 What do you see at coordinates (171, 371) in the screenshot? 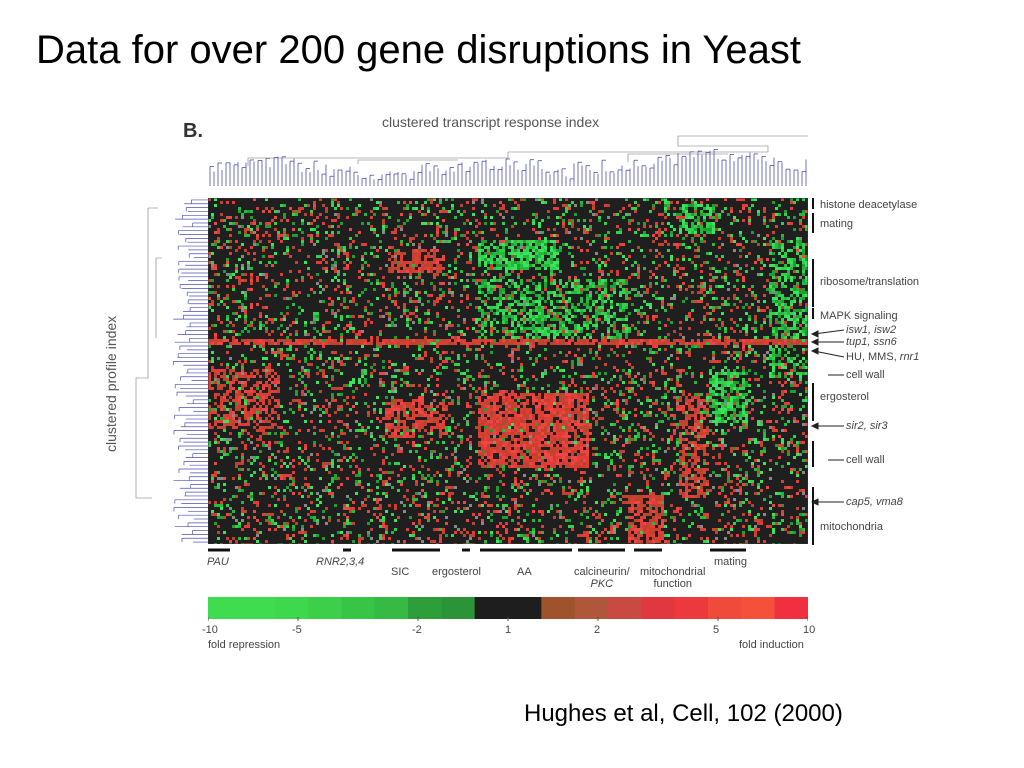
I see `side-dendrogram` at bounding box center [171, 371].